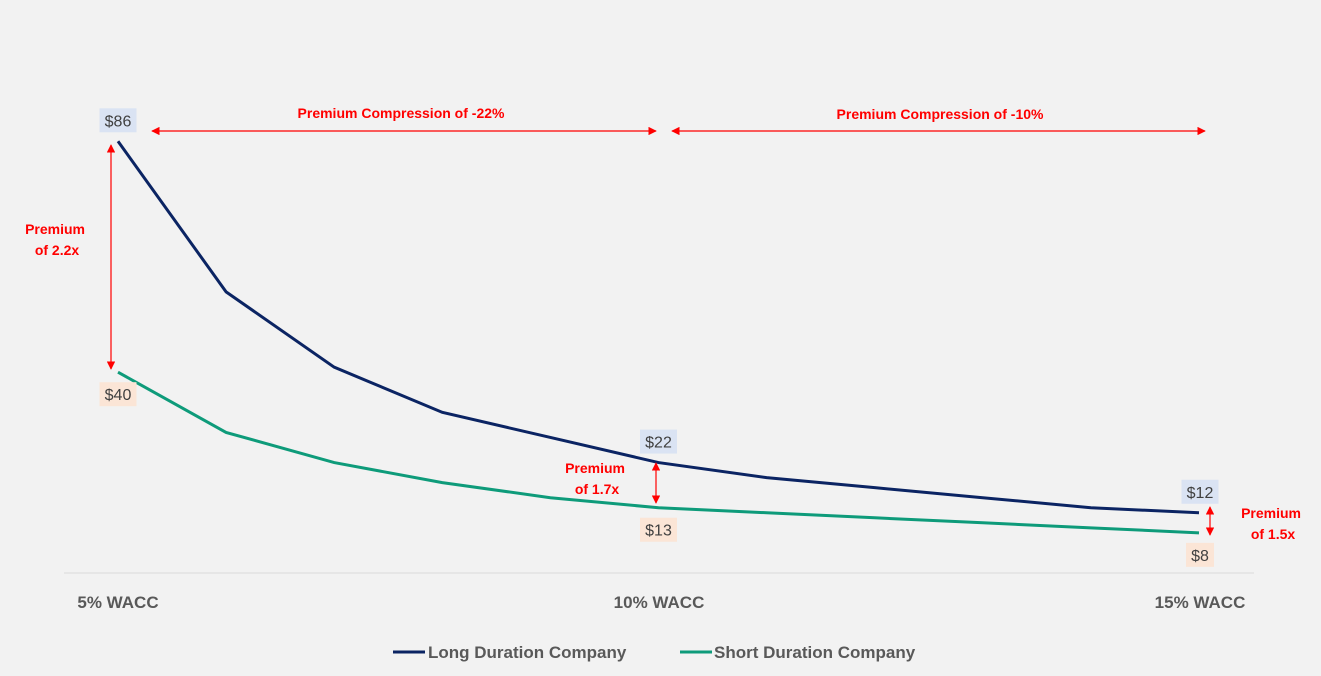  I want to click on legend-label-short: Short Duration Company, so click(815, 652).